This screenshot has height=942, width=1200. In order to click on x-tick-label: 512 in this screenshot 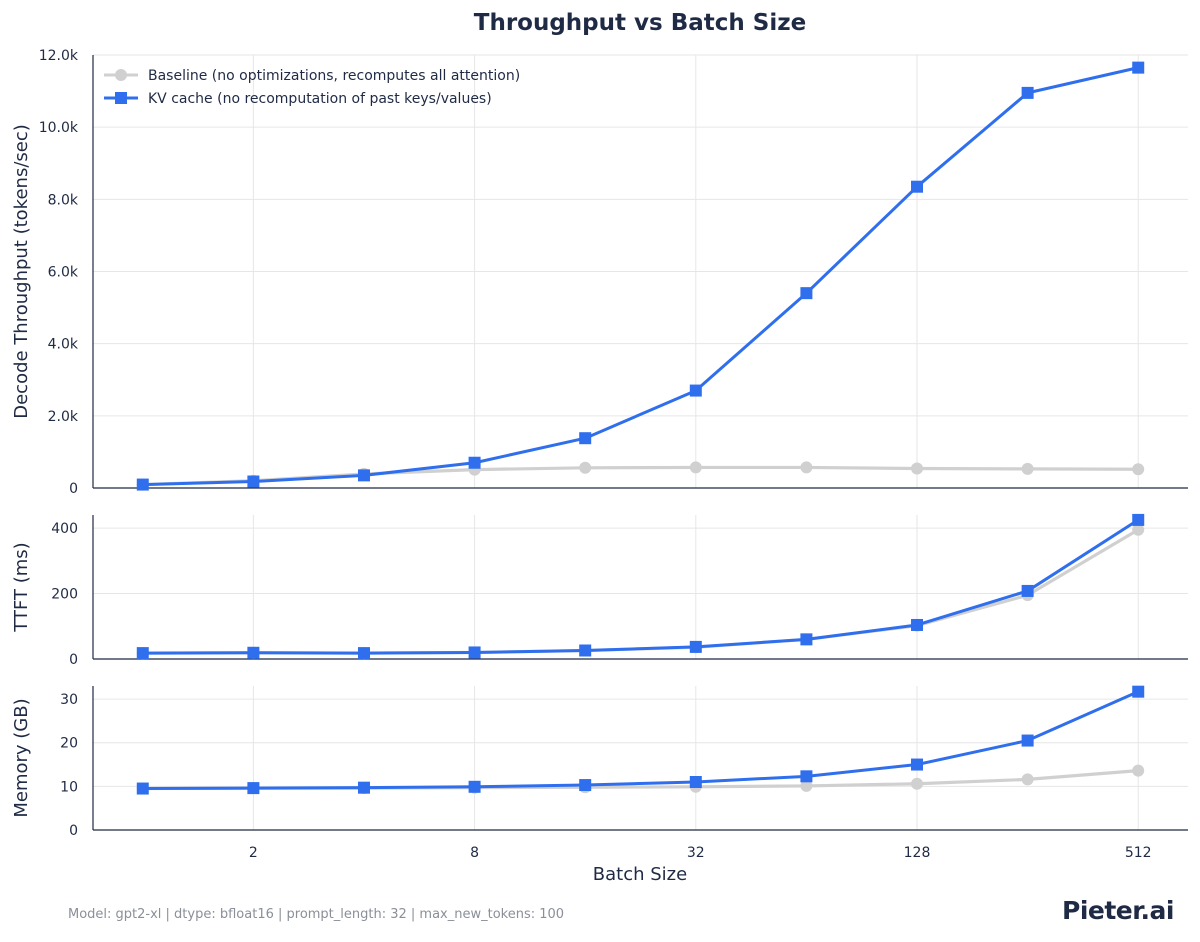, I will do `click(1138, 853)`.